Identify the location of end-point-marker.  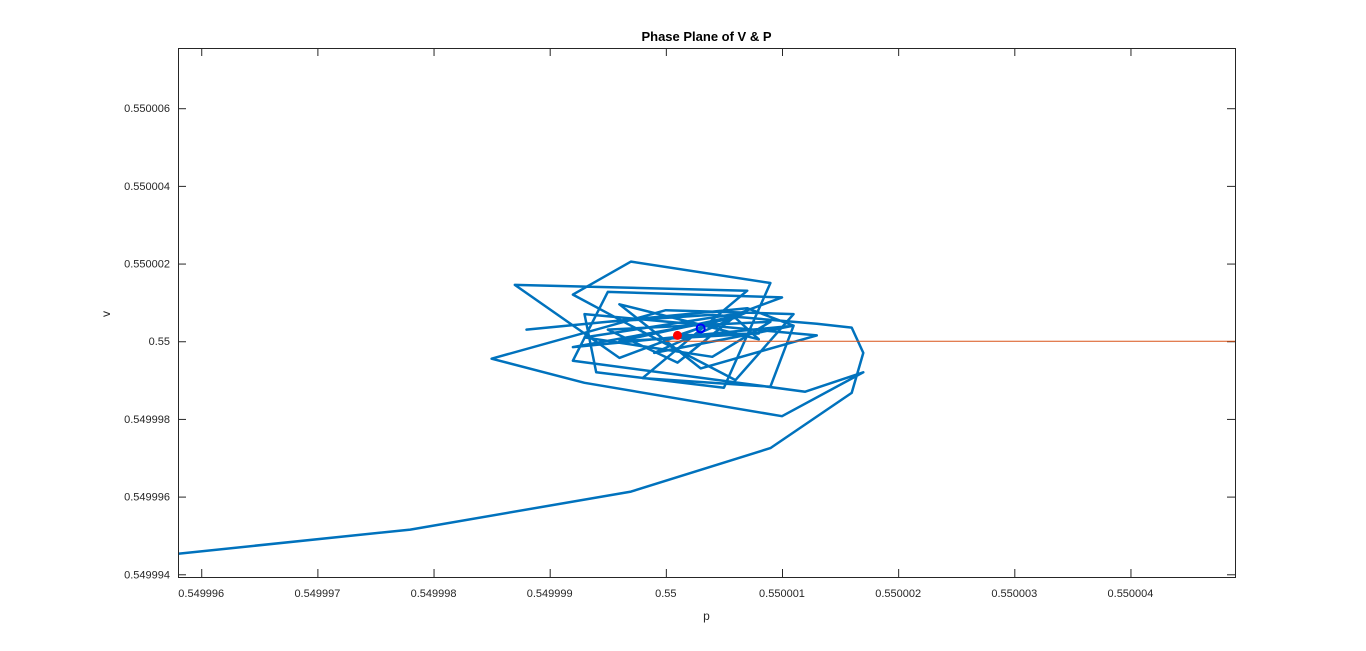
(700, 328).